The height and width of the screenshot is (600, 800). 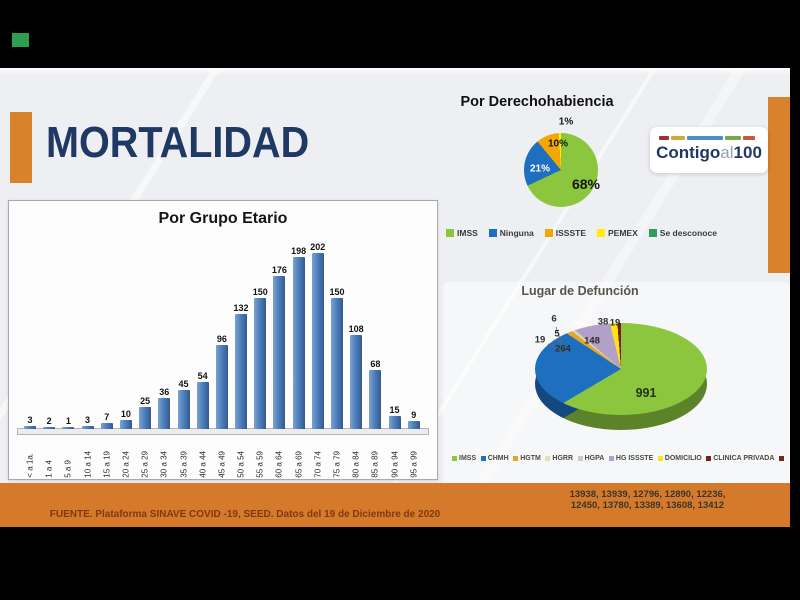 I want to click on x-tick: 40 a 44, so click(x=203, y=457).